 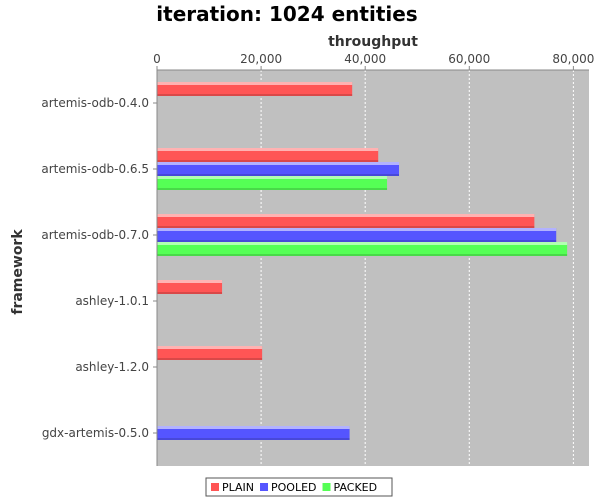 I want to click on x-tick-label: 80,000, so click(x=573, y=59).